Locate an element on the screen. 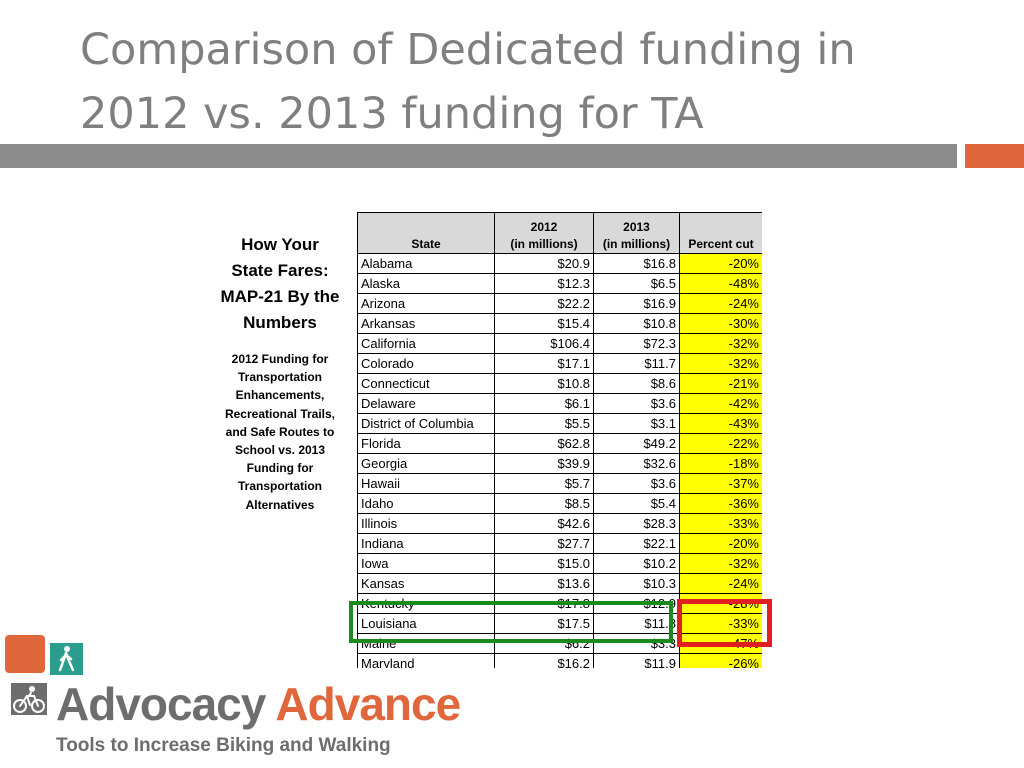  table-row: Alabama $20.9 $16.8 -20% is located at coordinates (559, 263).